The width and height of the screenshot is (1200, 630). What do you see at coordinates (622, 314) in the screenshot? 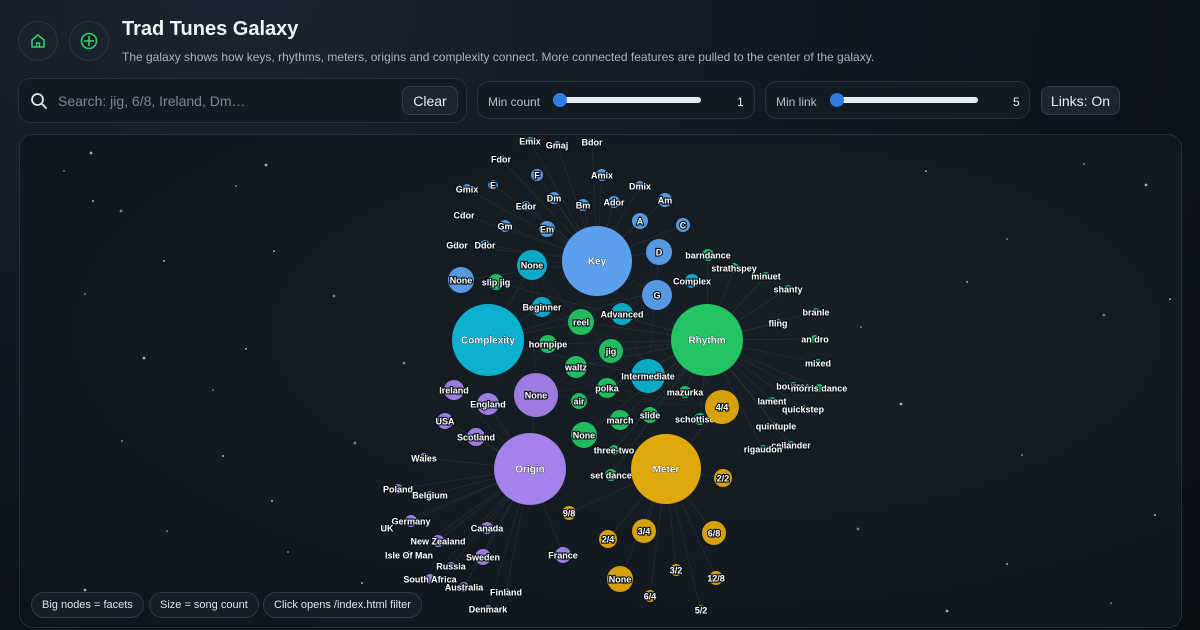
I see `node-complexity-advanced: Advanced` at bounding box center [622, 314].